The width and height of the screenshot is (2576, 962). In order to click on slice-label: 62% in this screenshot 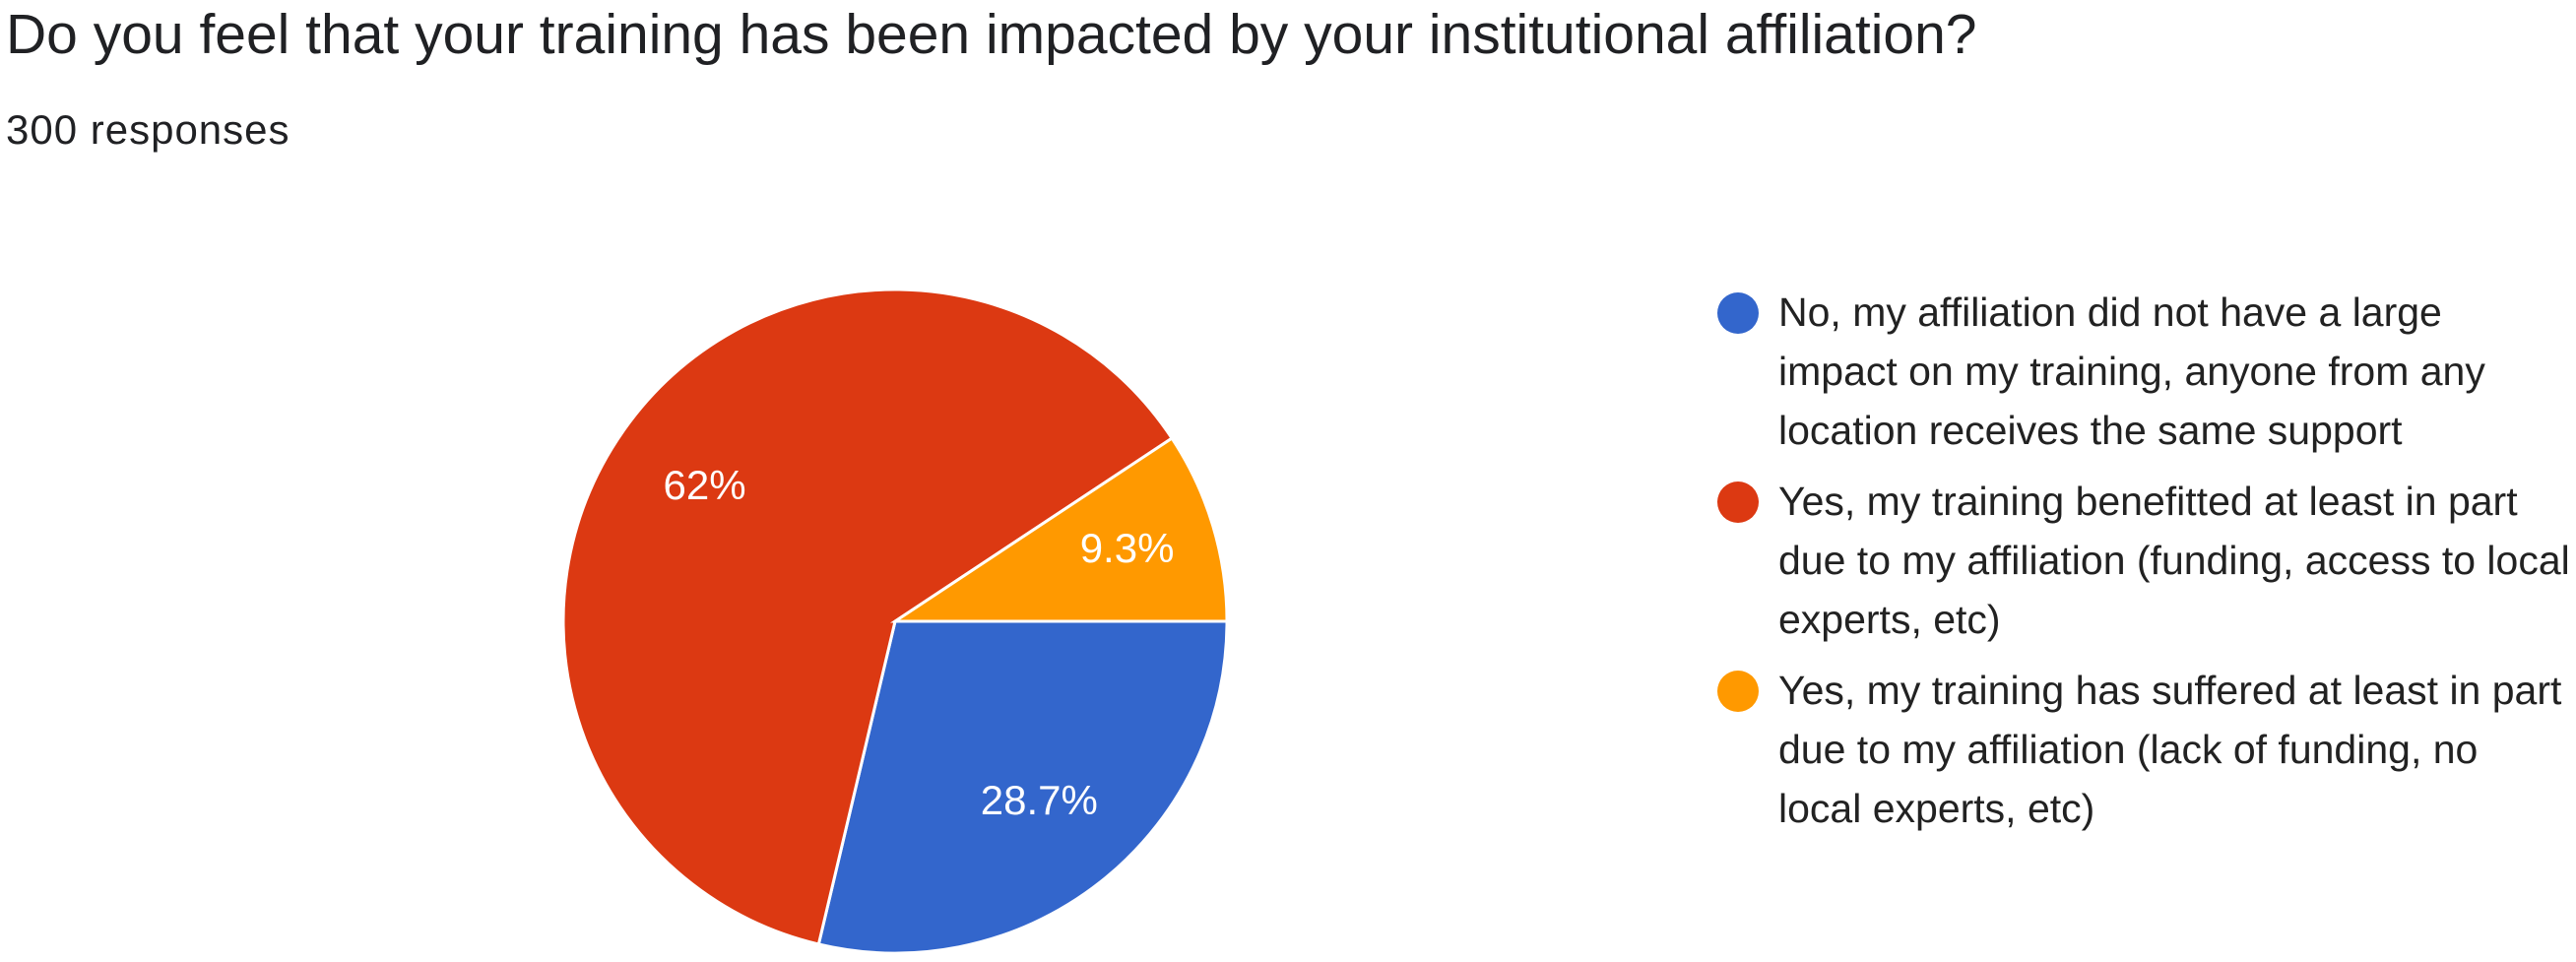, I will do `click(705, 485)`.